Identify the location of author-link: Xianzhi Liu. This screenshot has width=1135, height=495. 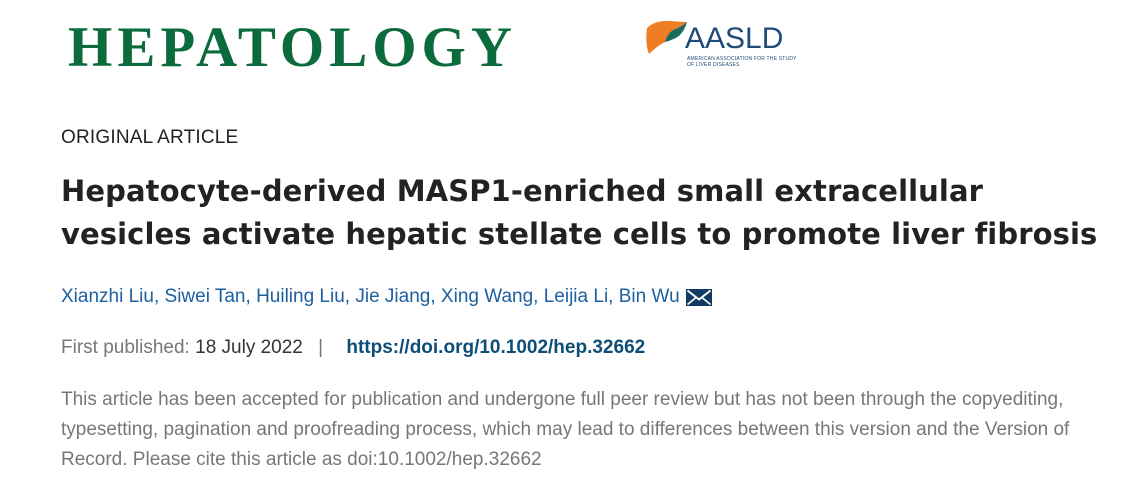
(107, 296).